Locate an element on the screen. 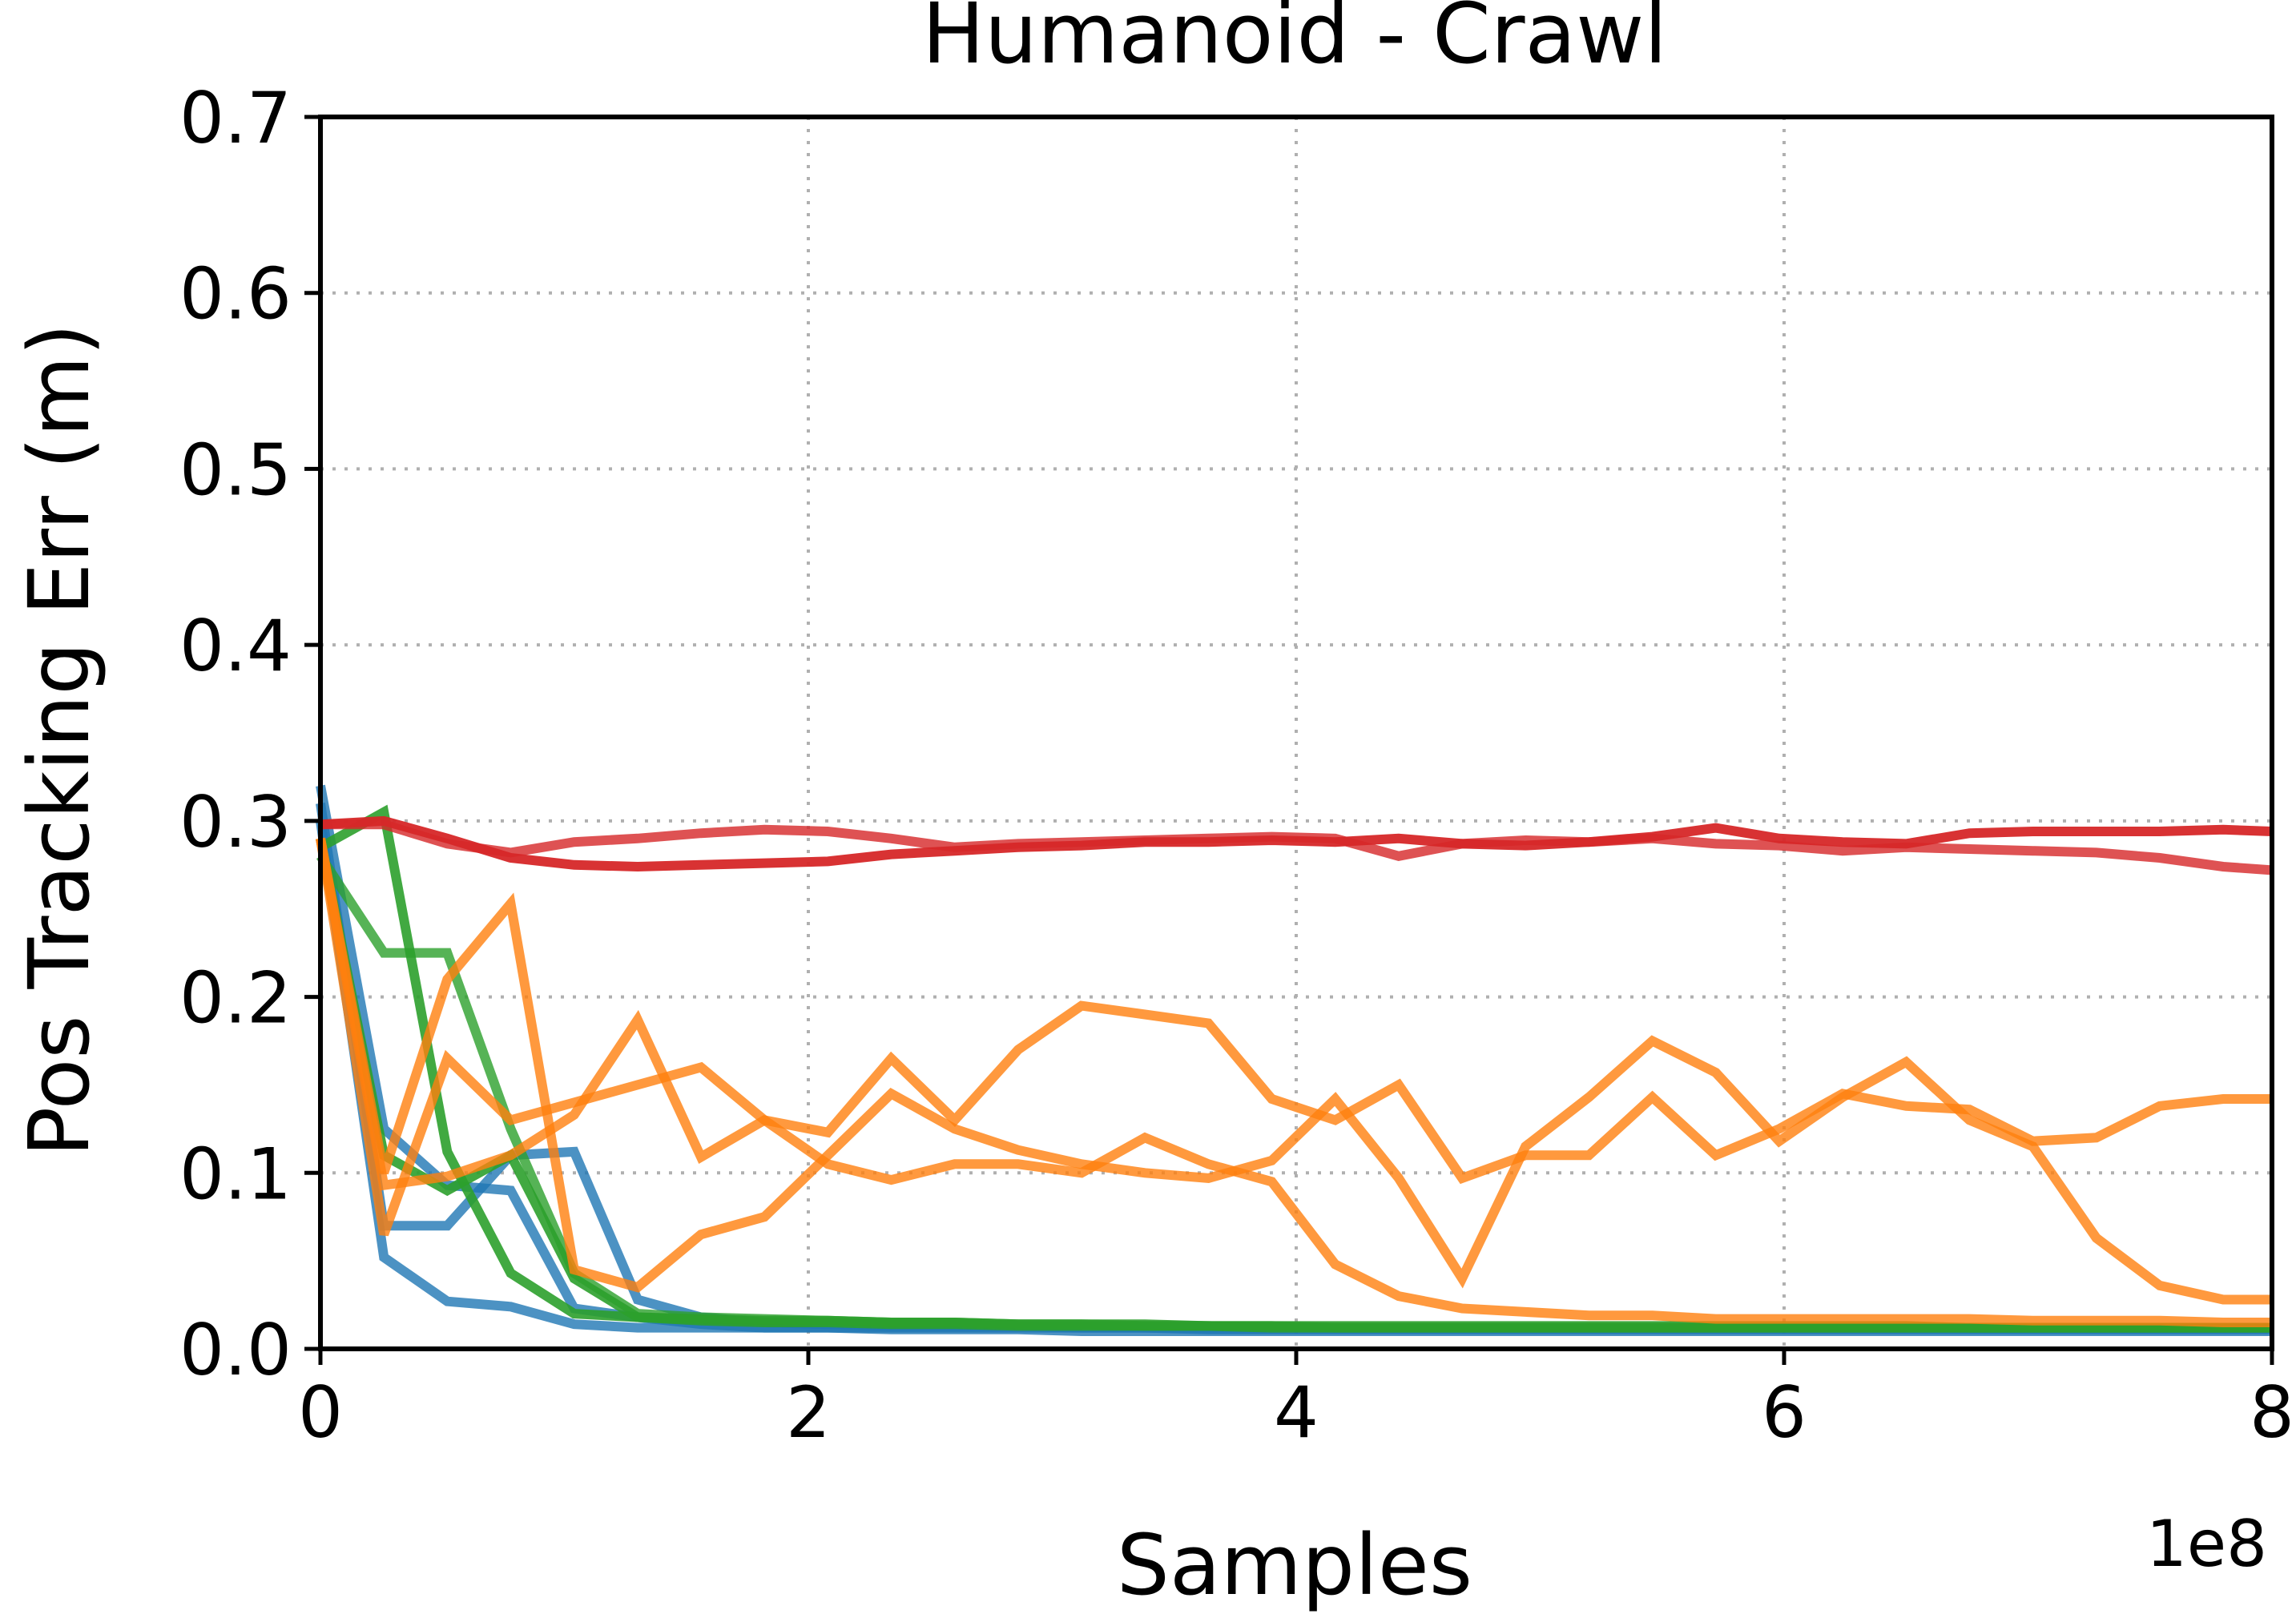  y-tick-label: 0.5 is located at coordinates (235, 470).